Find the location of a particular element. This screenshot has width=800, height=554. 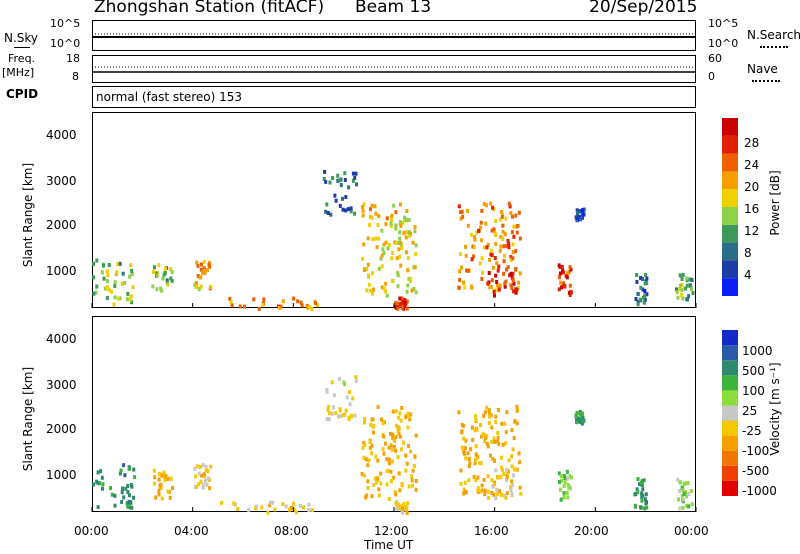

freq-strip is located at coordinates (394, 69).